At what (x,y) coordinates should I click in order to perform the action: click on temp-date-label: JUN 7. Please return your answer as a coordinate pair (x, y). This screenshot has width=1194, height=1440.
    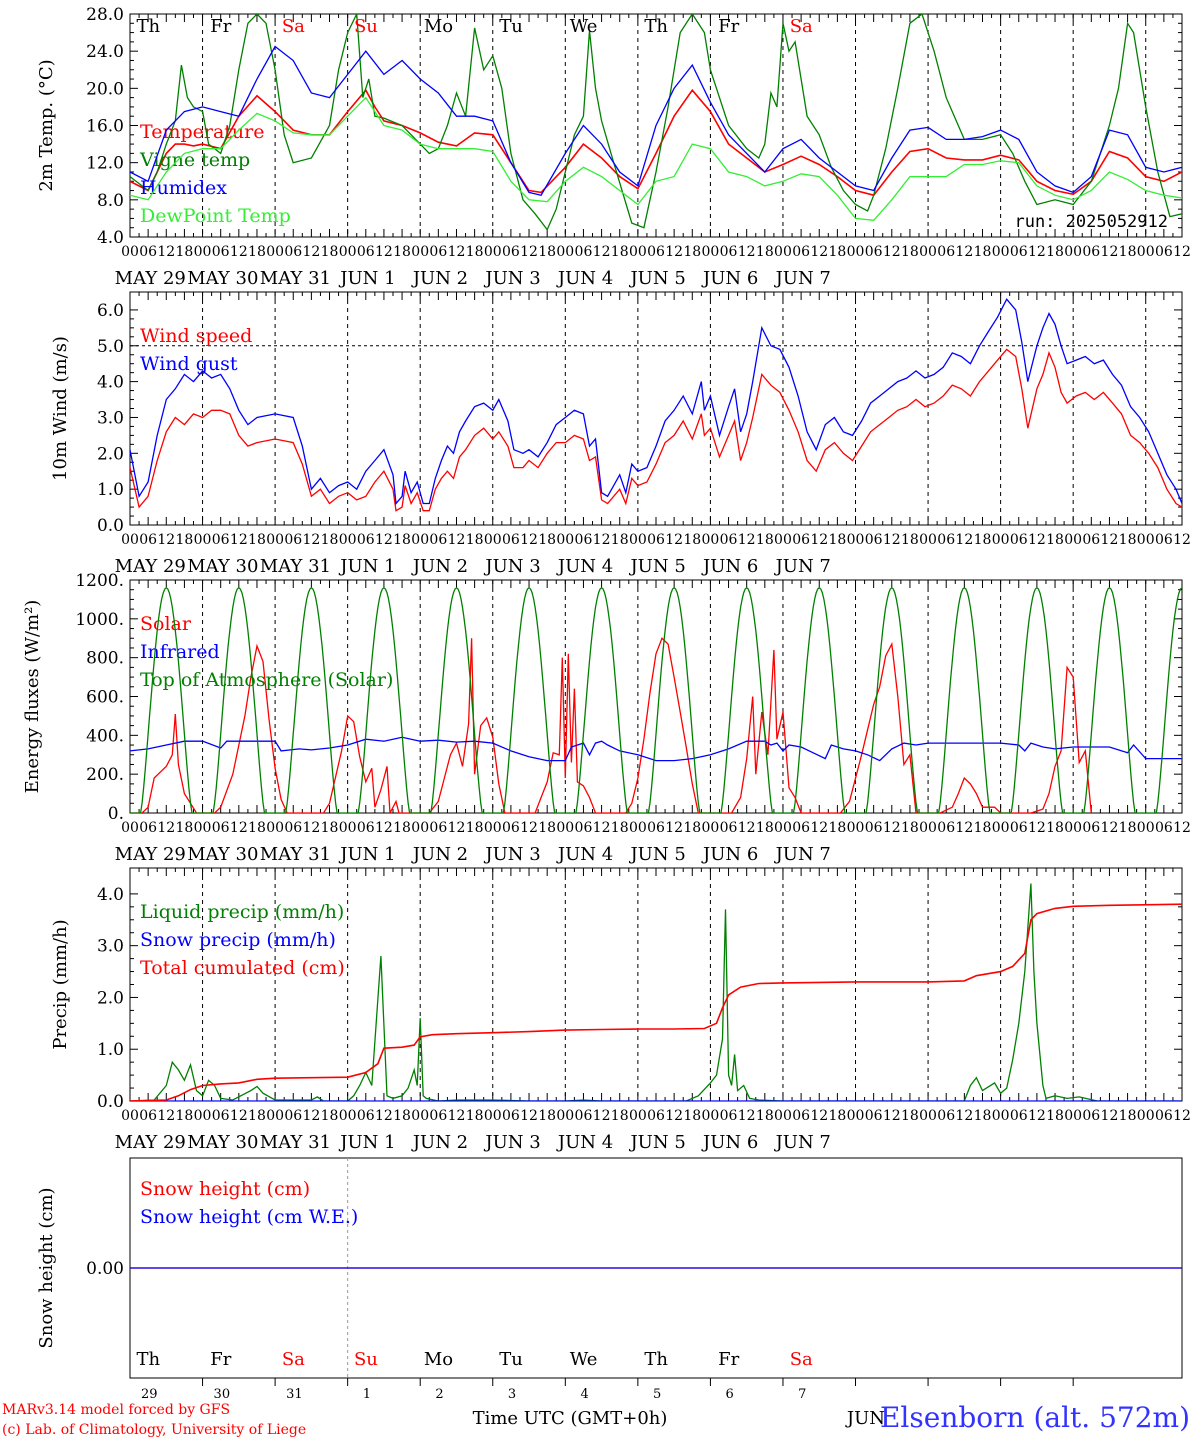
    Looking at the image, I should click on (802, 278).